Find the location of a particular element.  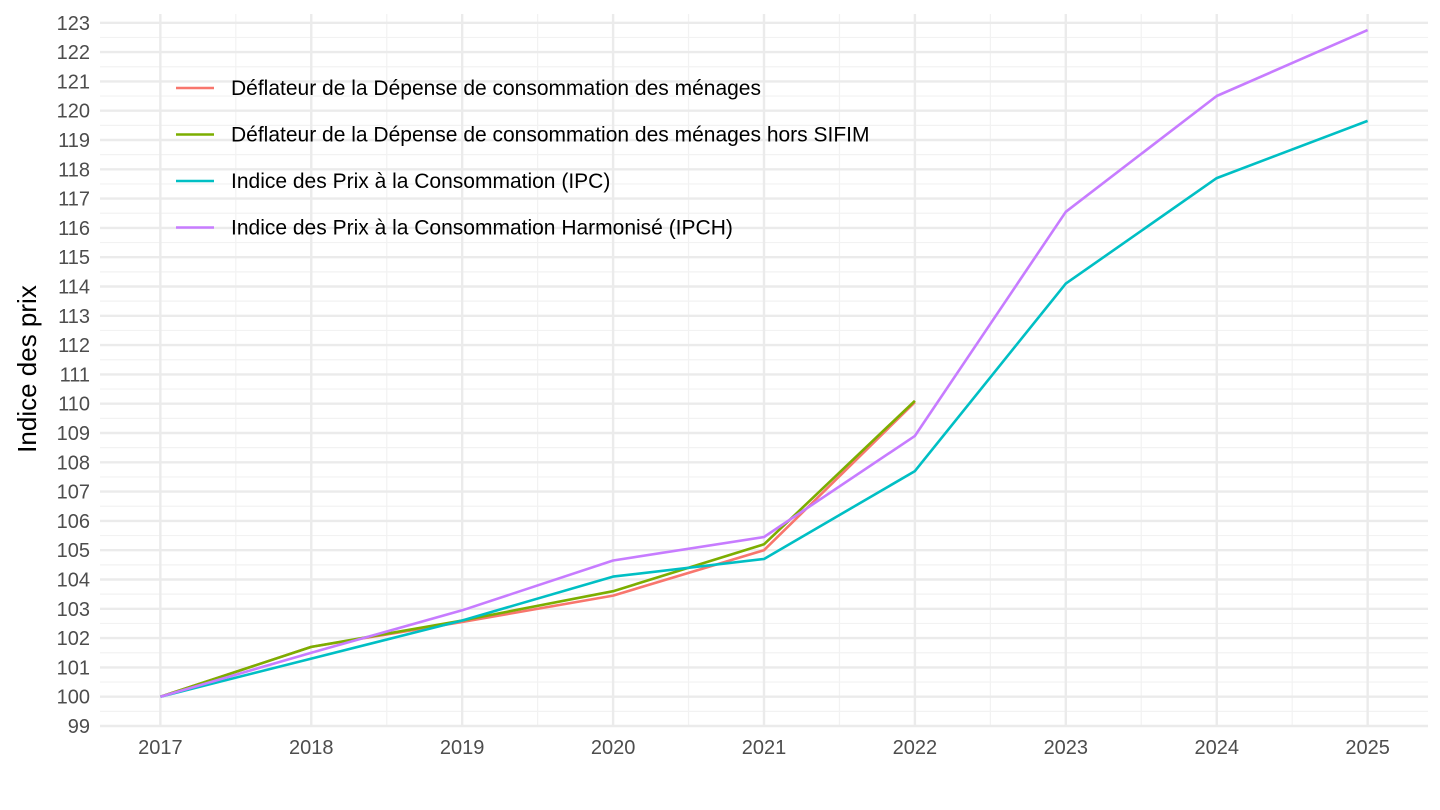

x-tick-label: 2020 is located at coordinates (613, 748).